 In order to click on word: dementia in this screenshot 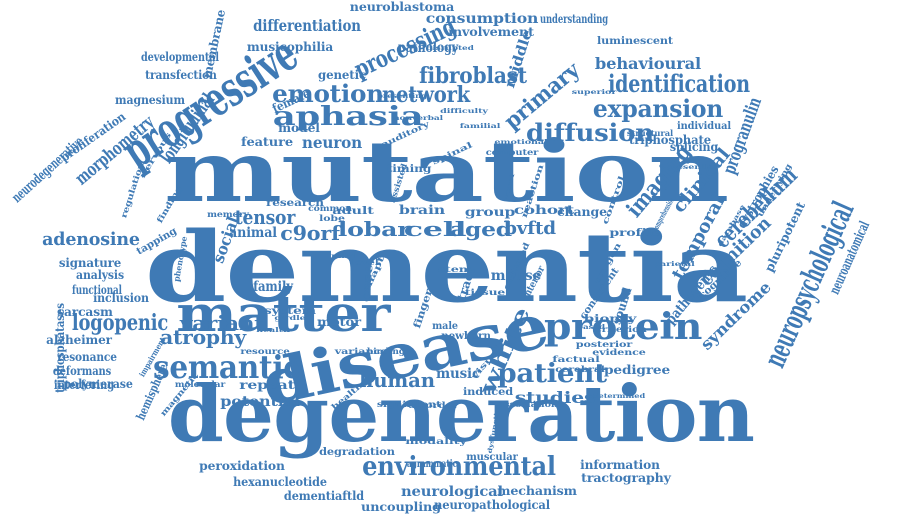, I will do `click(446, 267)`.